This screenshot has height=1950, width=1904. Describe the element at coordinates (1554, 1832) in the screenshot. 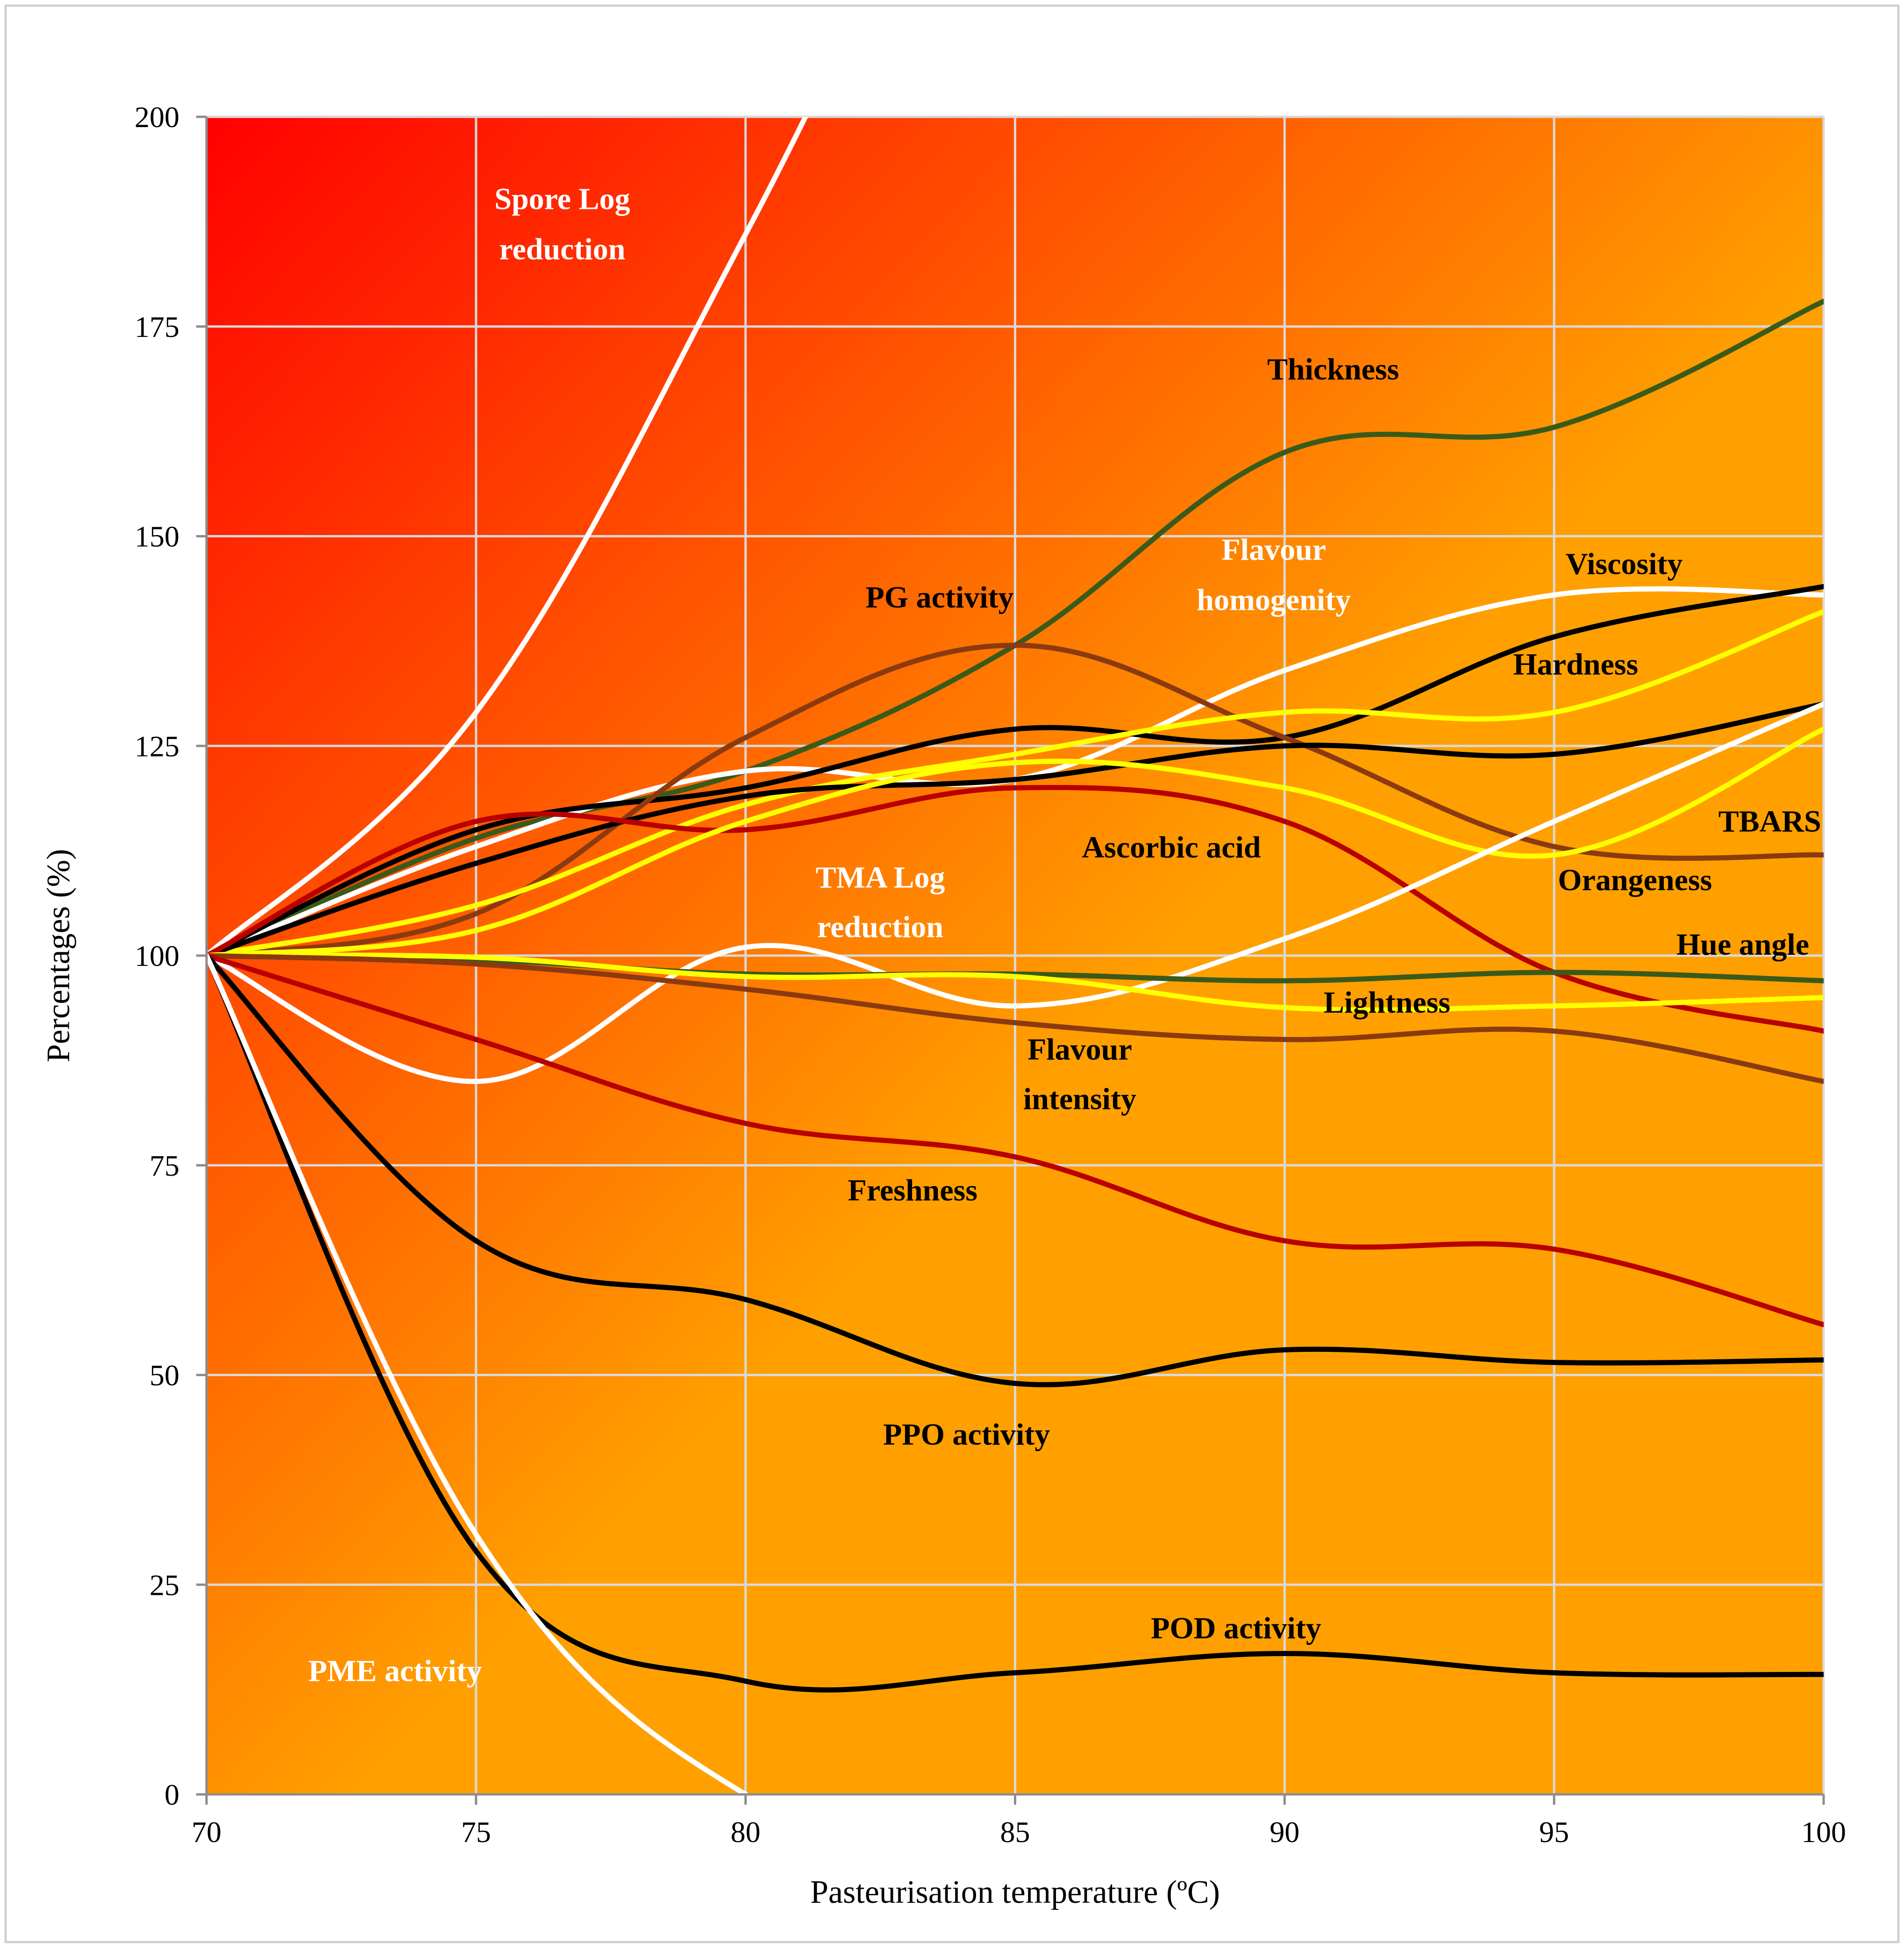

I see `x-tick-label: 95` at that location.